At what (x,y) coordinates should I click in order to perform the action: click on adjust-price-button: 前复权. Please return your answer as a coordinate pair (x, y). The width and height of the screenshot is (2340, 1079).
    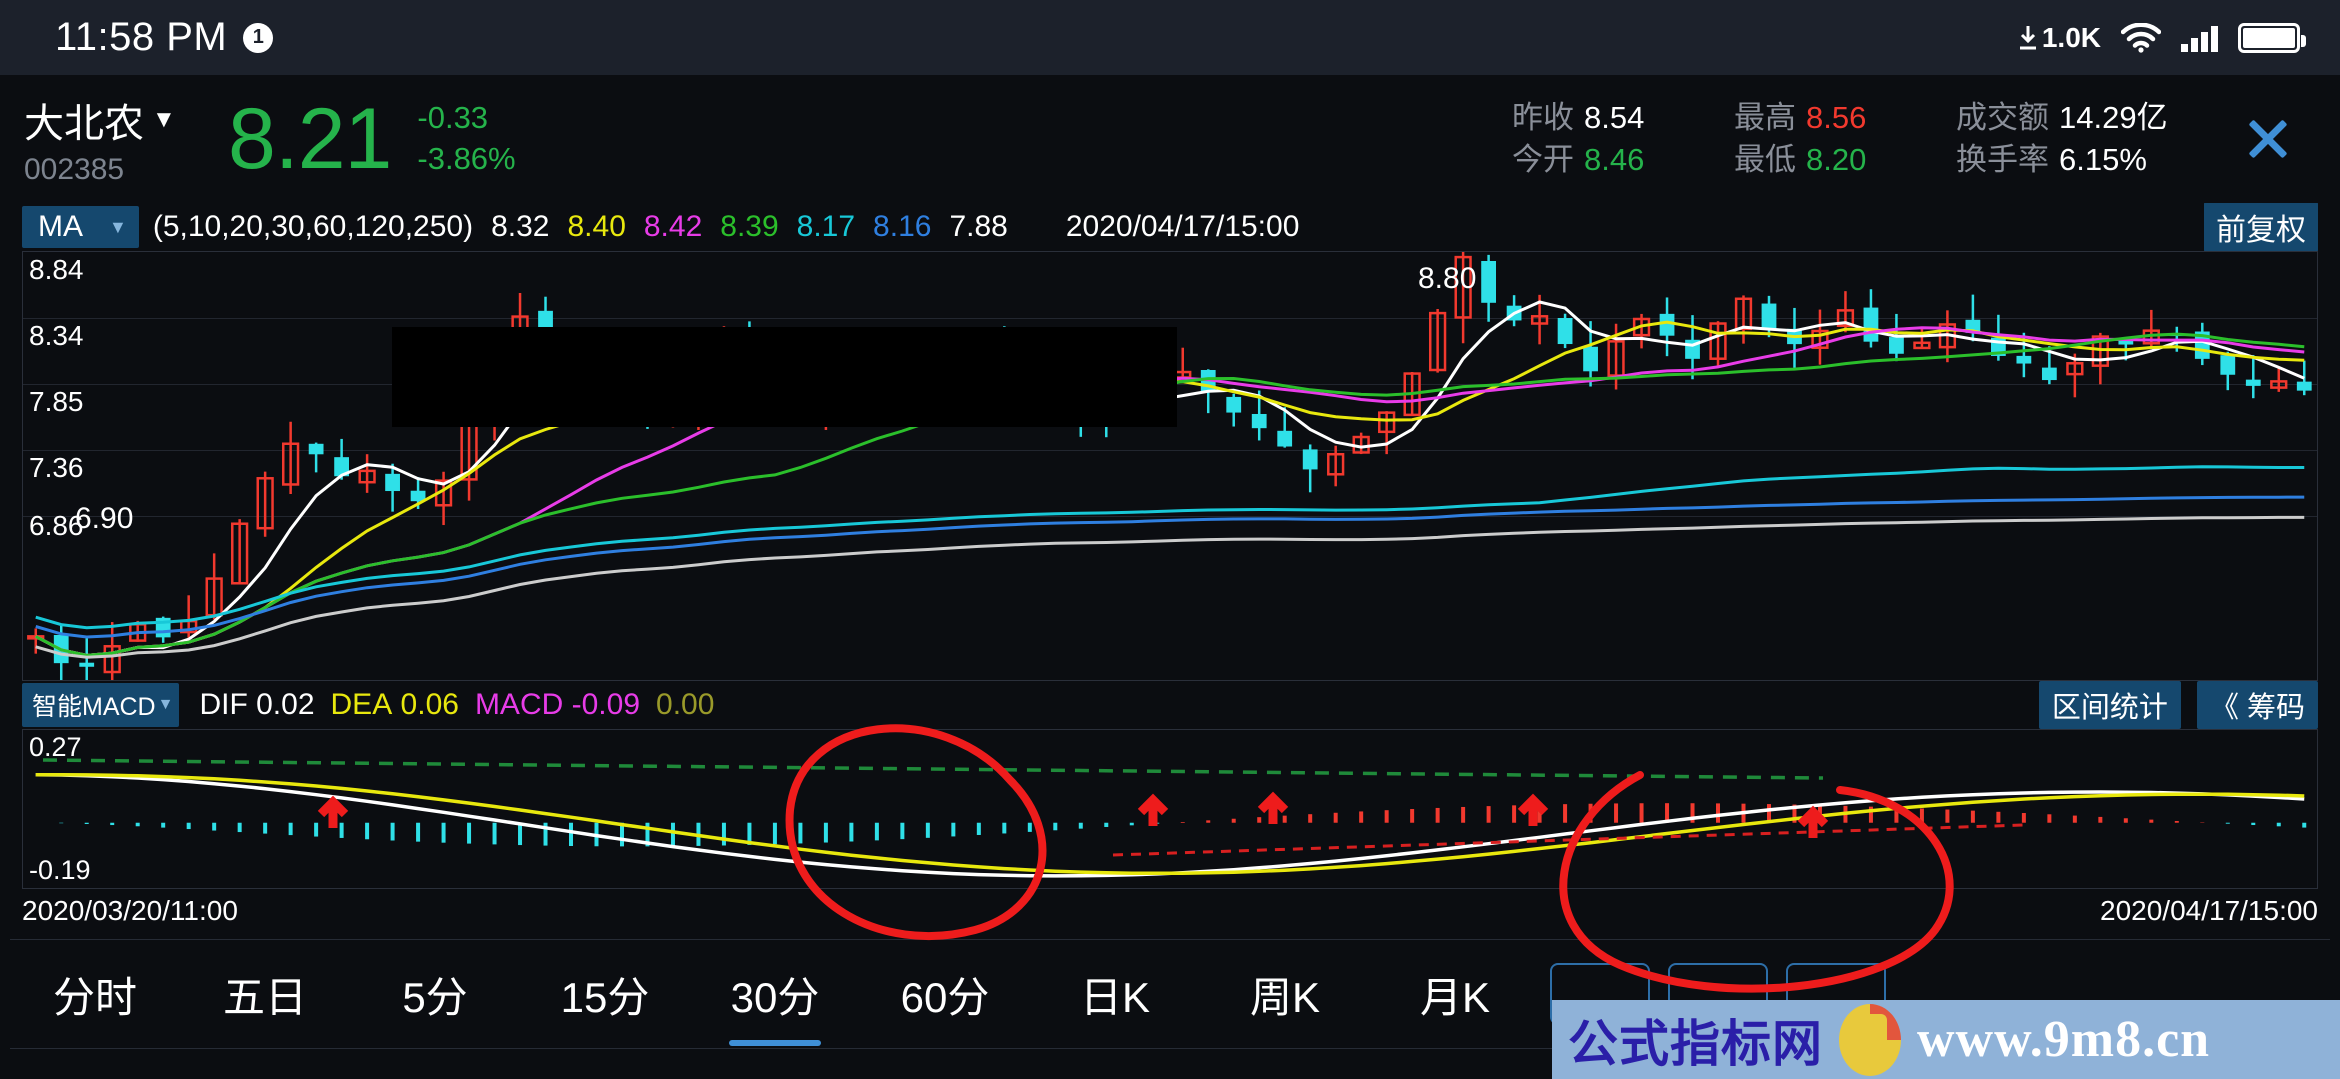
    Looking at the image, I should click on (2261, 227).